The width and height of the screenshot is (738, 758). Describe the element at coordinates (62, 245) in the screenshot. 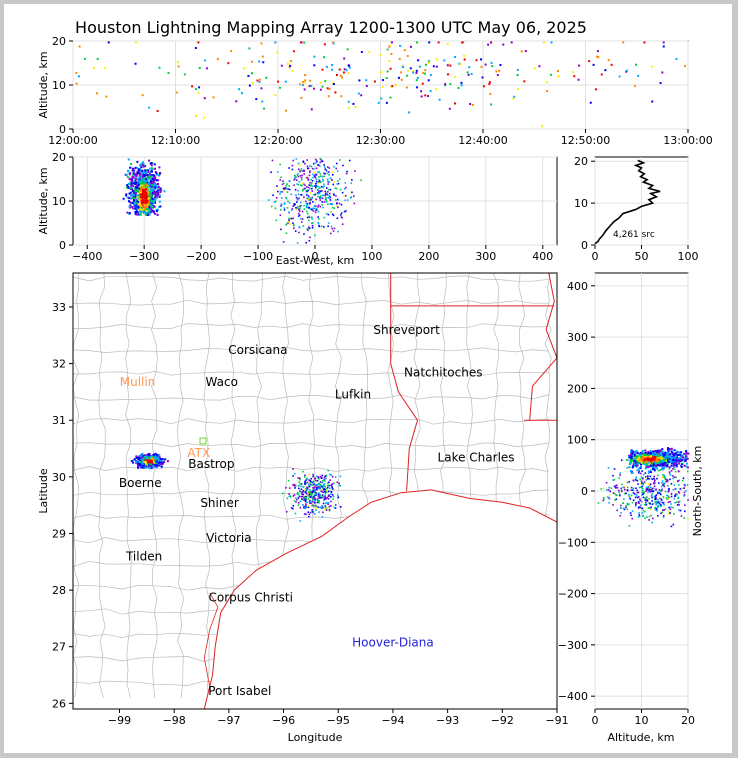

I see `ew-height-ytick-label: 0` at that location.